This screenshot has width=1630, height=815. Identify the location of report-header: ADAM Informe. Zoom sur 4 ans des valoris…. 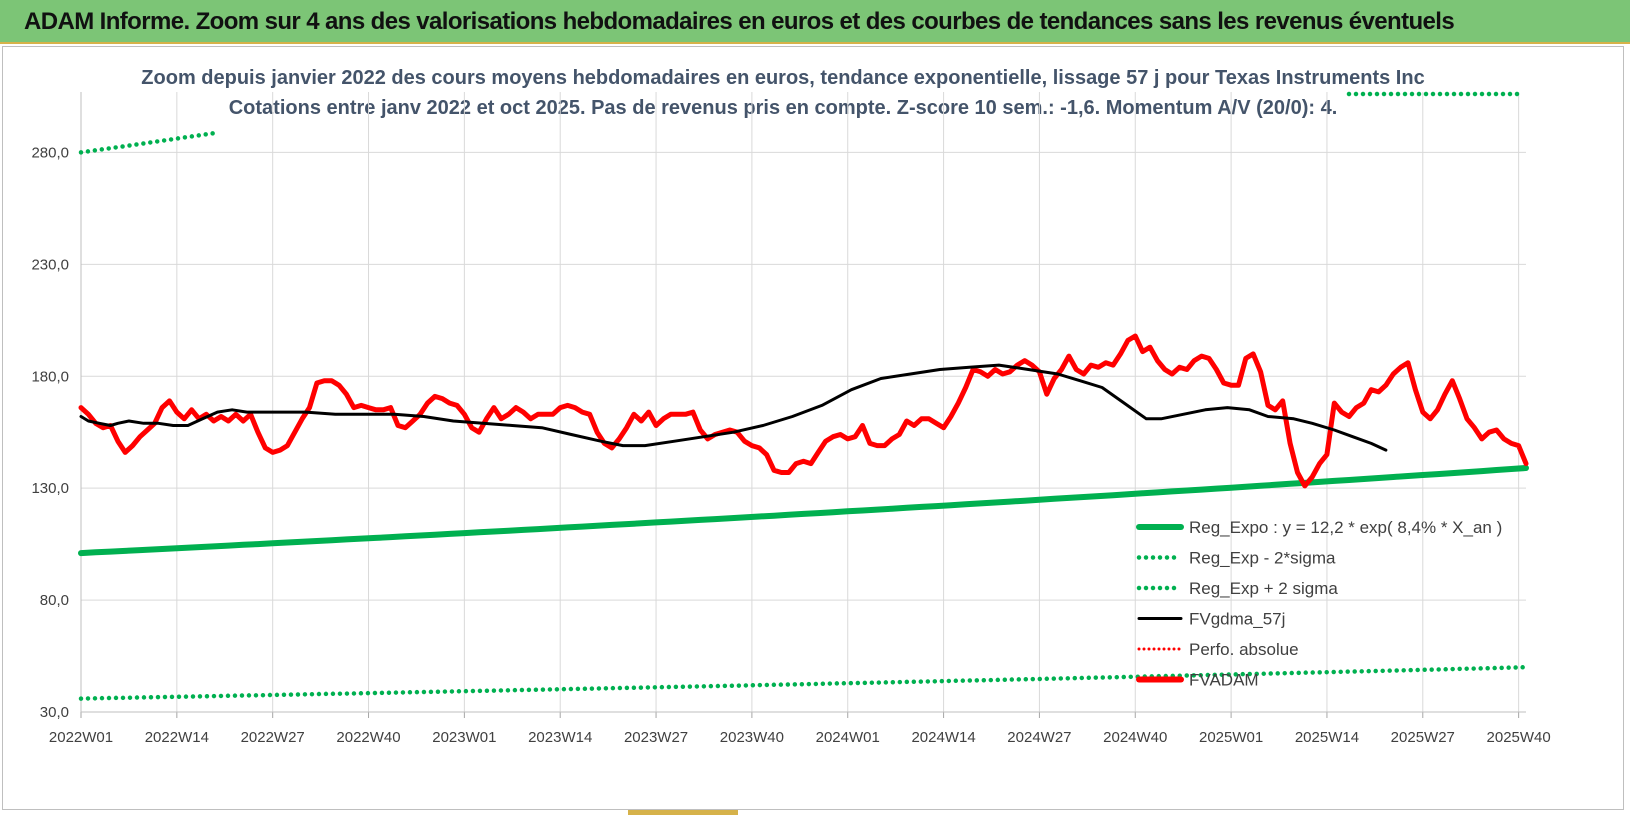
(815, 22).